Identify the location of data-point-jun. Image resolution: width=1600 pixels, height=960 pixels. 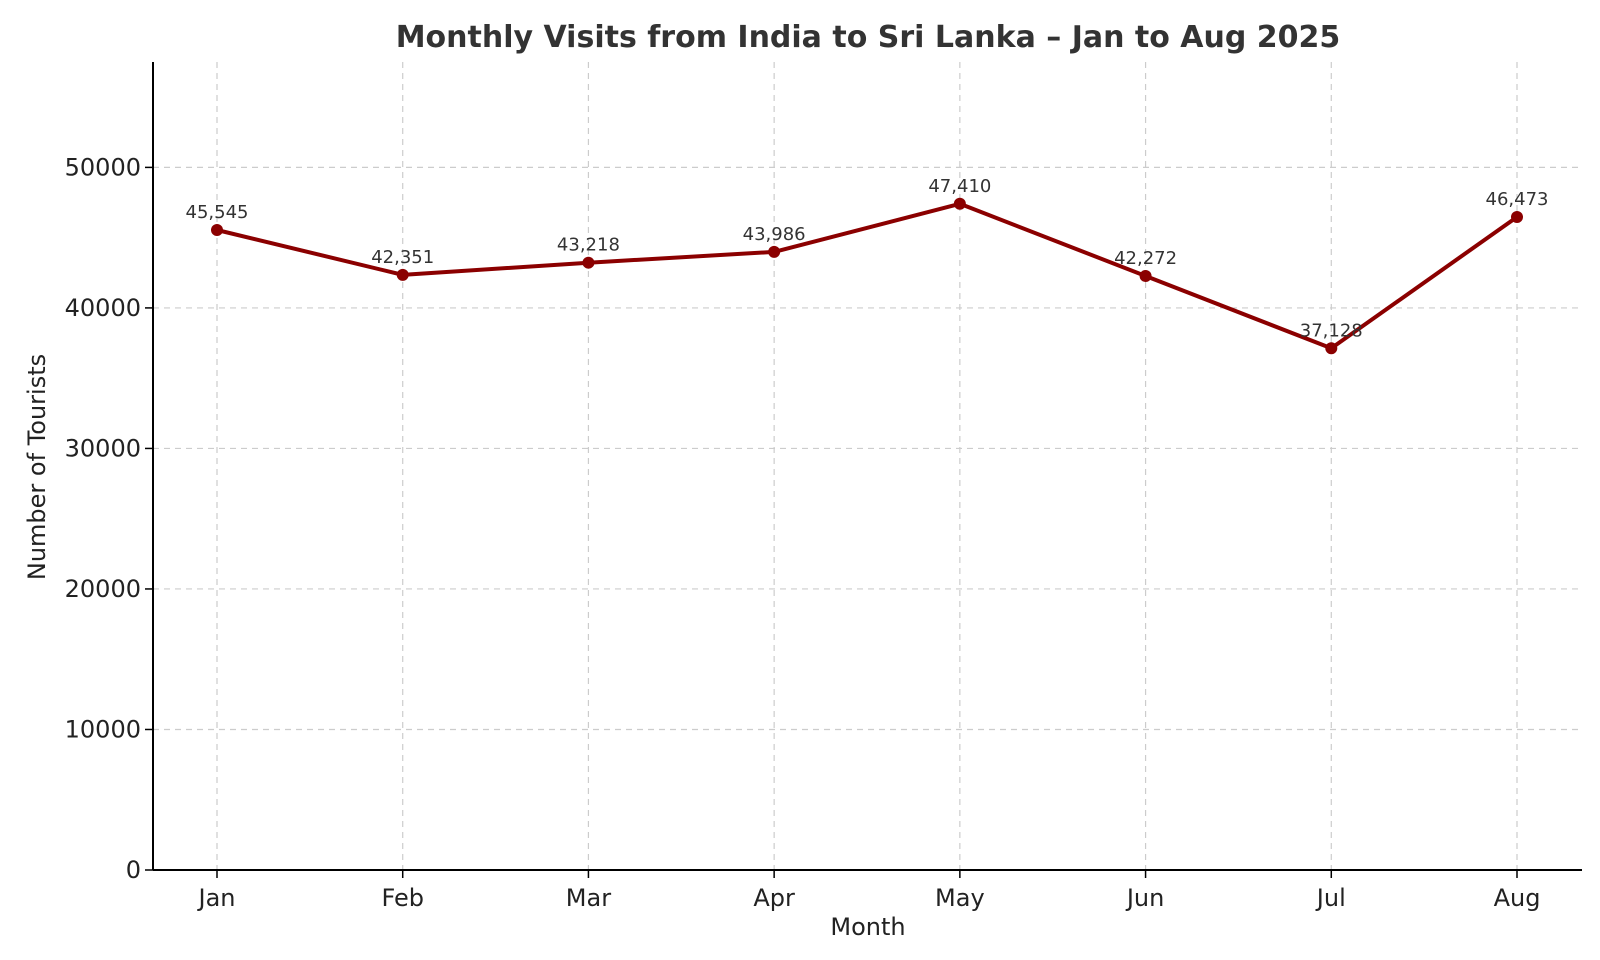
(1145, 275).